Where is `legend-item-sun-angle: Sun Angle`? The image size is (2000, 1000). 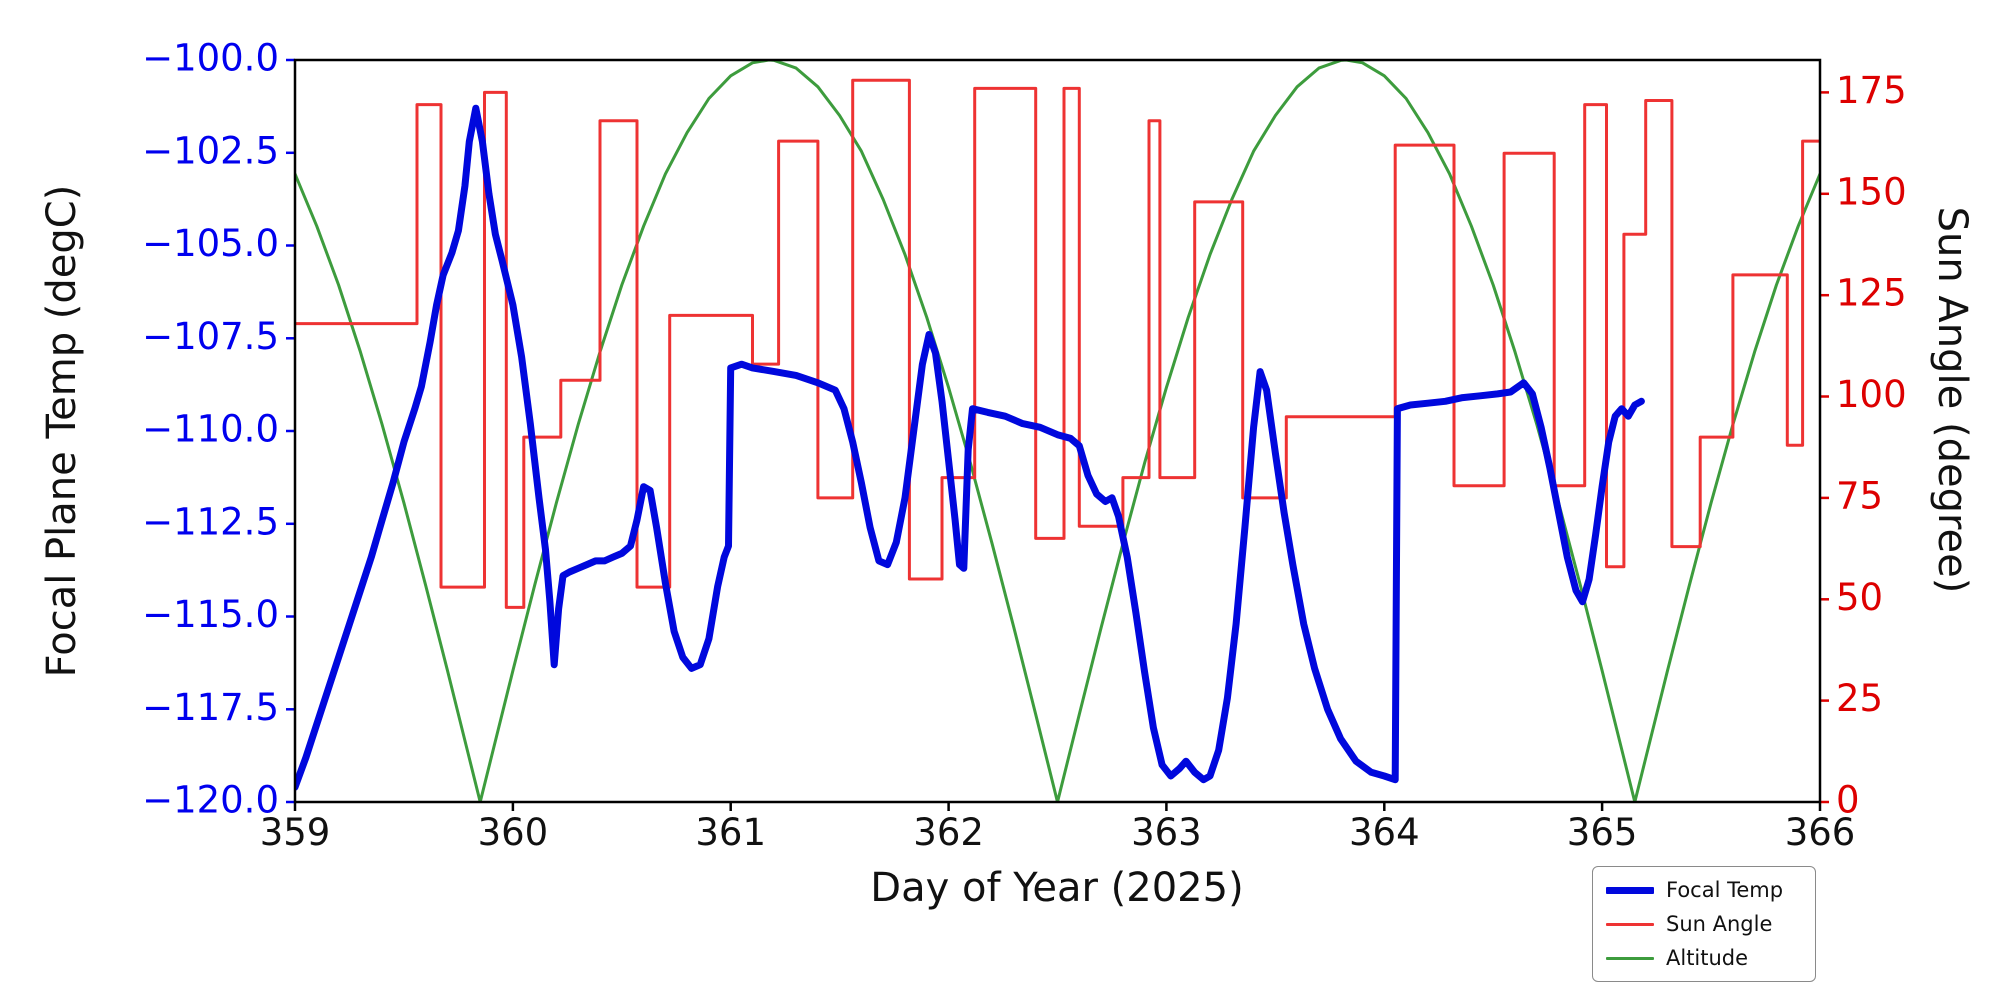 legend-item-sun-angle: Sun Angle is located at coordinates (1704, 924).